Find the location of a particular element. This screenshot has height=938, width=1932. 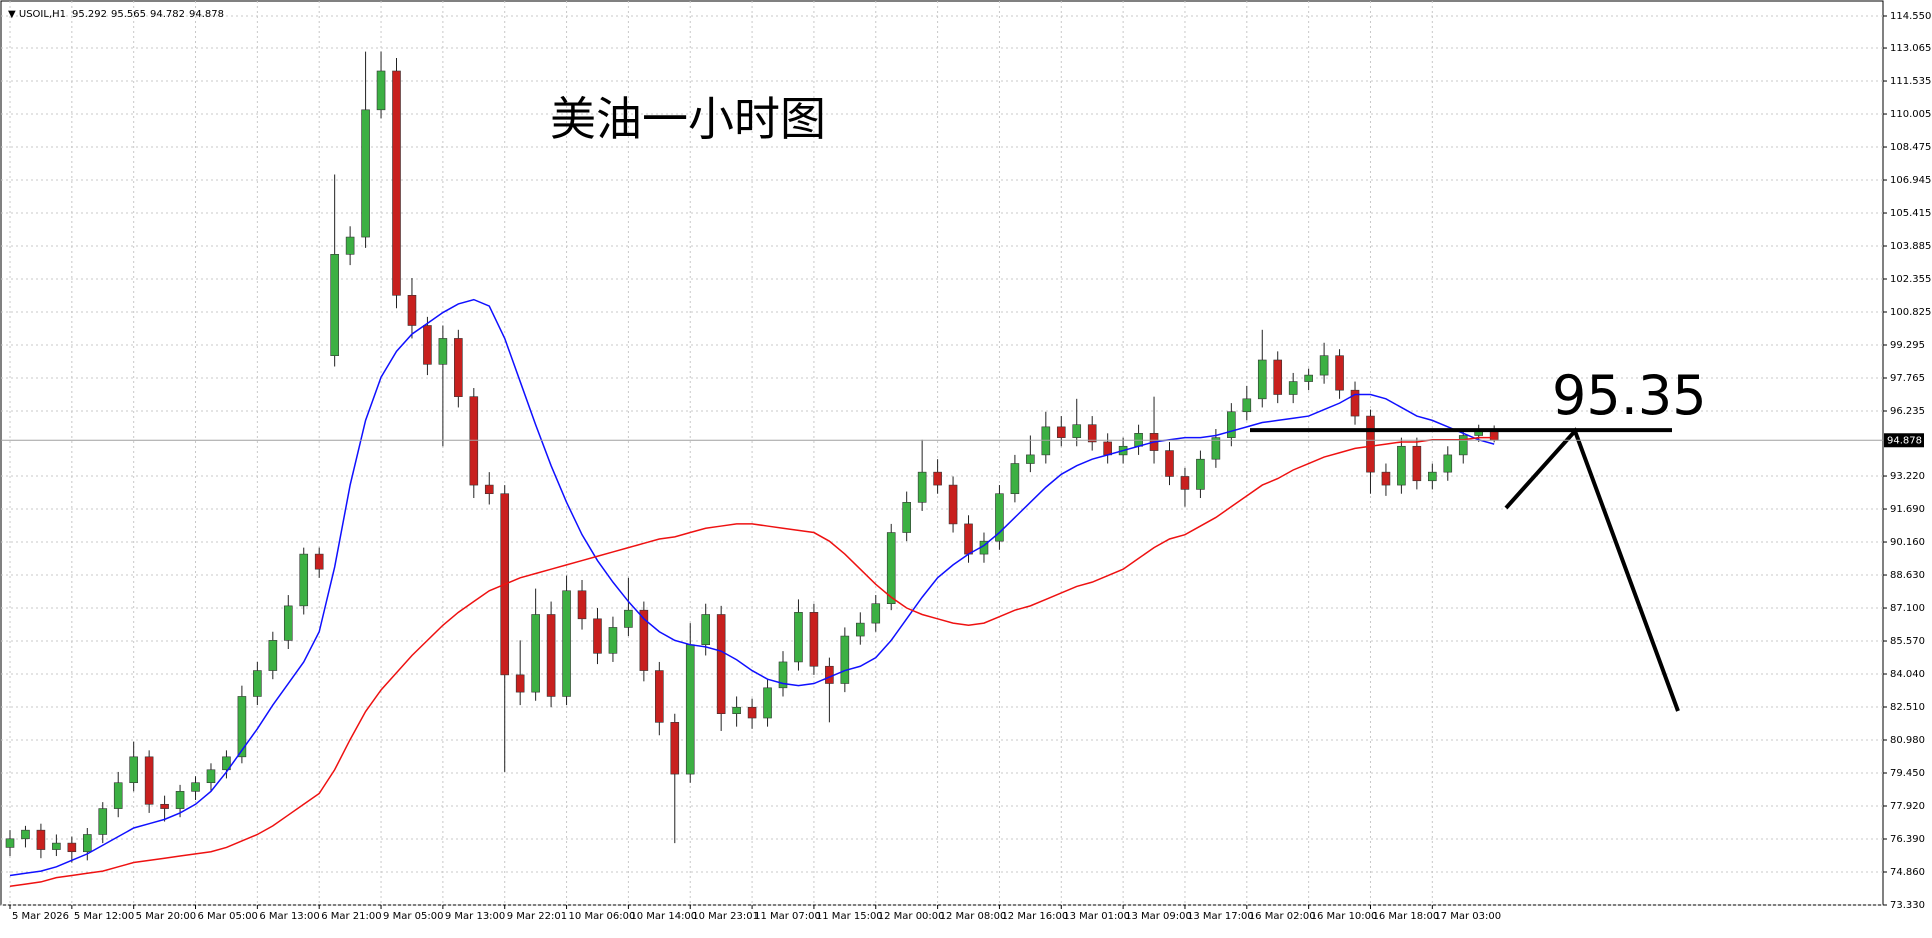

header: ▼ USOIL,H1 95.292 95.565 94.782 94.878 is located at coordinates (116, 14).